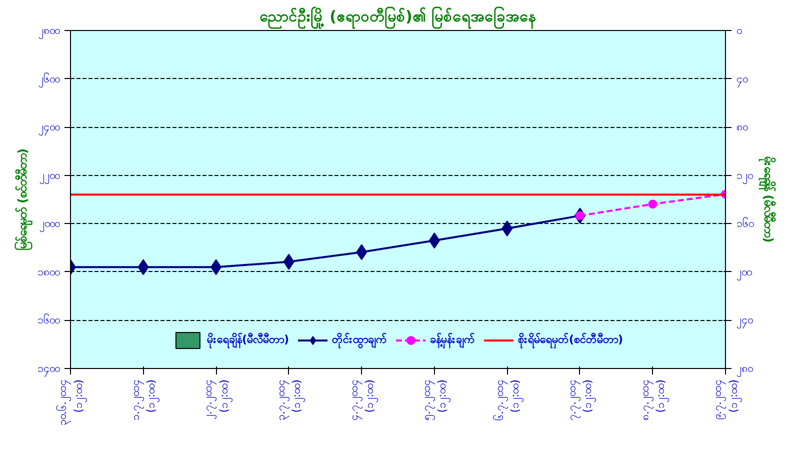  What do you see at coordinates (247, 340) in the screenshot?
I see `legend-label: မိုးရေချိန်(မီလီမီတာ)` at bounding box center [247, 340].